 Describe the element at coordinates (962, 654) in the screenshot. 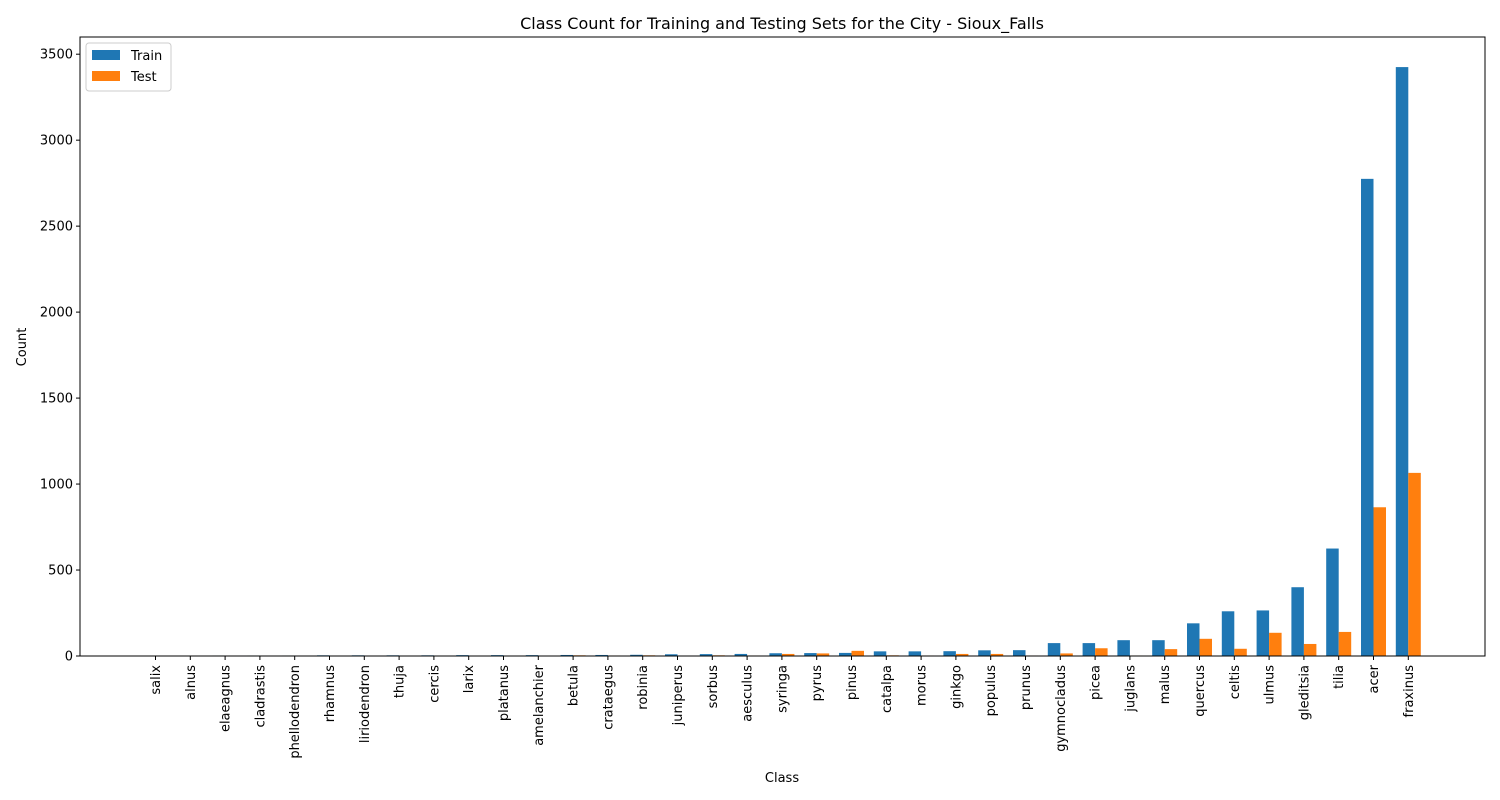

I see `bar-test-ginkgo` at that location.